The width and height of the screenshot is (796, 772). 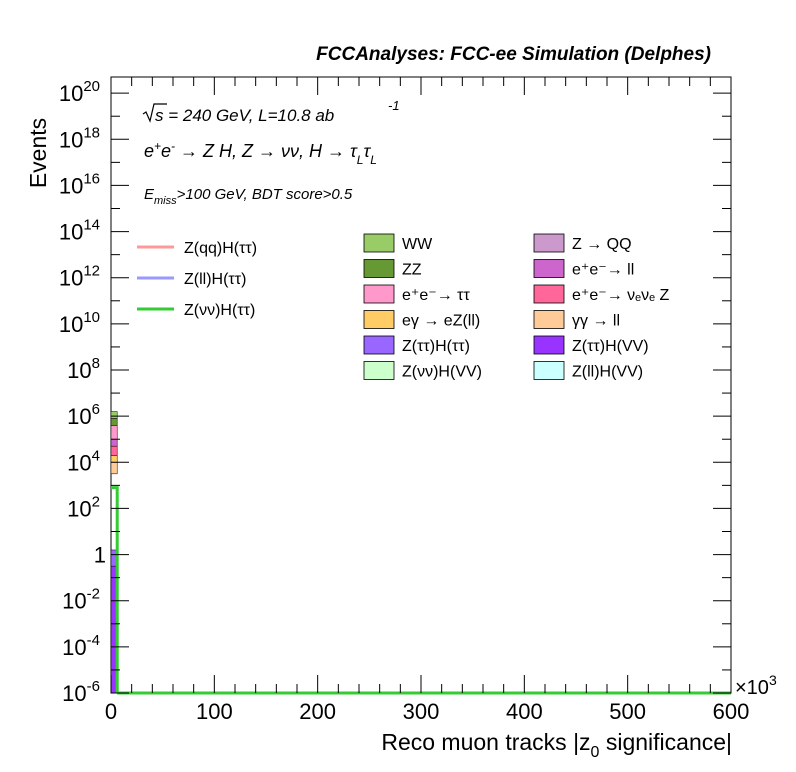 What do you see at coordinates (524, 711) in the screenshot?
I see `x-tick-label: 400` at bounding box center [524, 711].